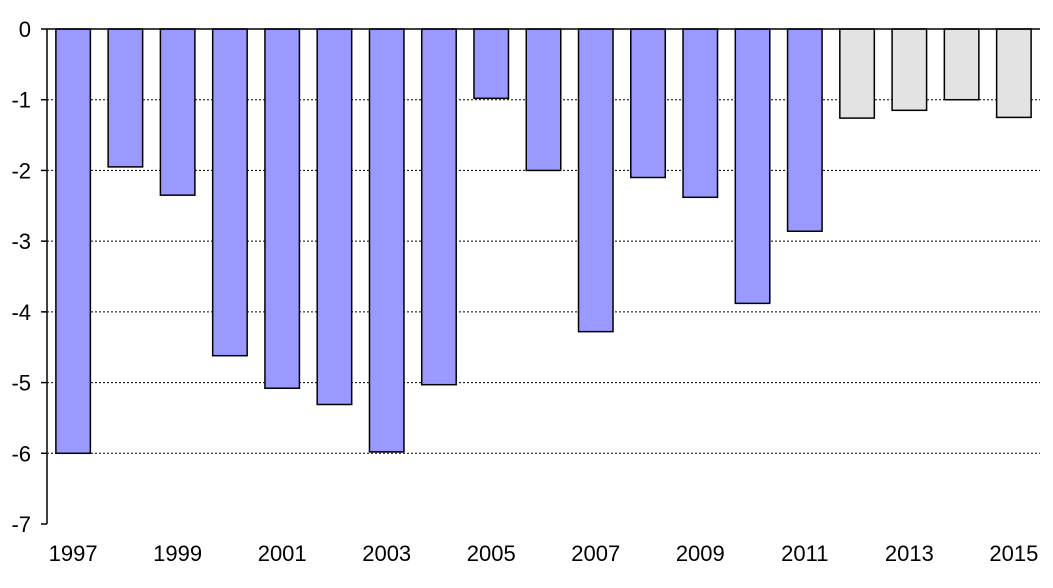  I want to click on bar-2015, so click(1013, 73).